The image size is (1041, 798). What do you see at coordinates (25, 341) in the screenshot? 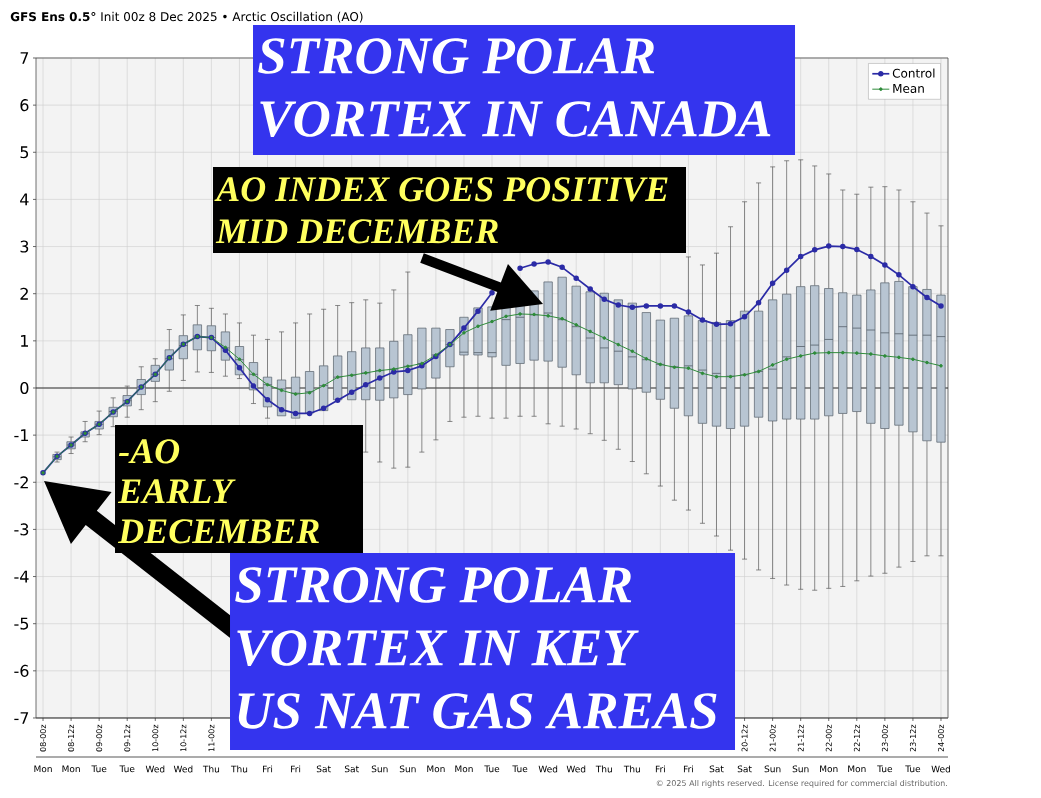
I see `y-tick-label: 1` at bounding box center [25, 341].